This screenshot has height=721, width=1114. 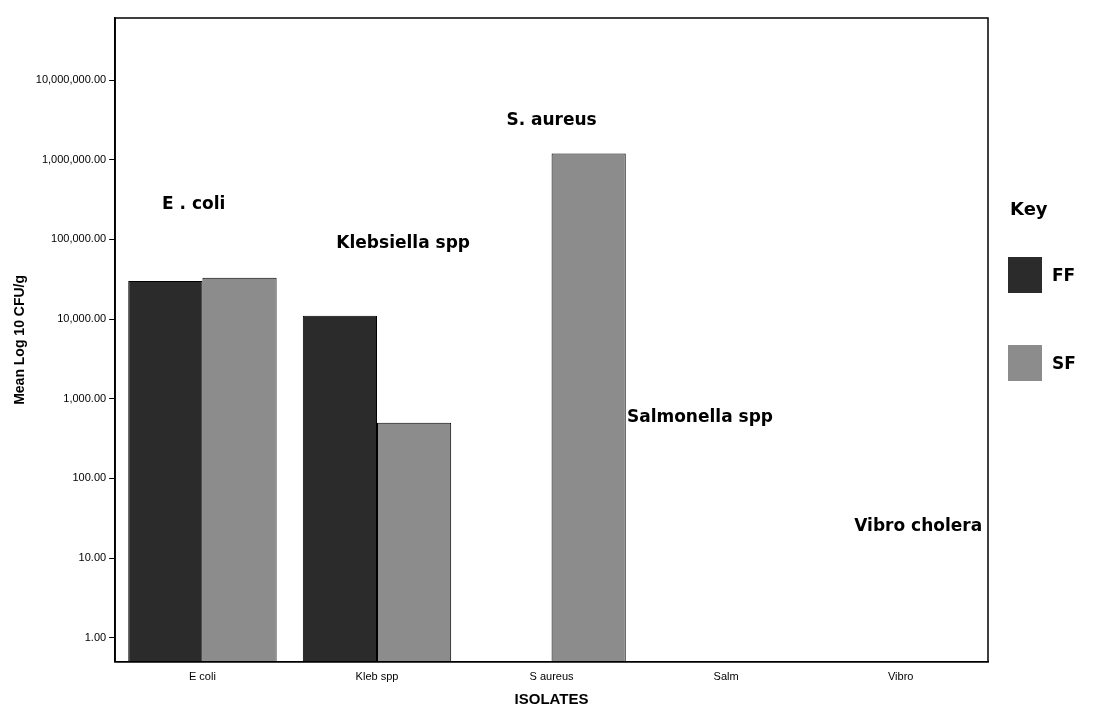 What do you see at coordinates (202, 676) in the screenshot?
I see `x-tick-label: E coli` at bounding box center [202, 676].